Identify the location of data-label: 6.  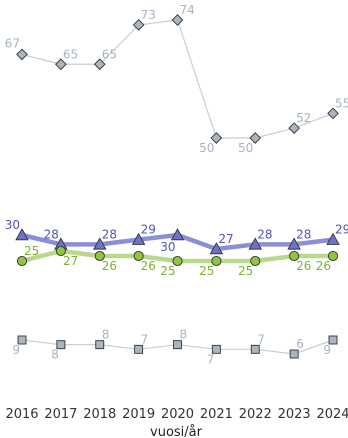
(300, 344).